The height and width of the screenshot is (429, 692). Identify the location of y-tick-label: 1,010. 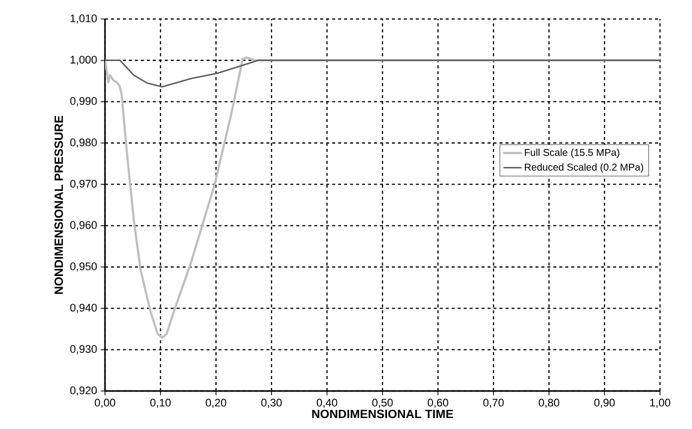
(83, 19).